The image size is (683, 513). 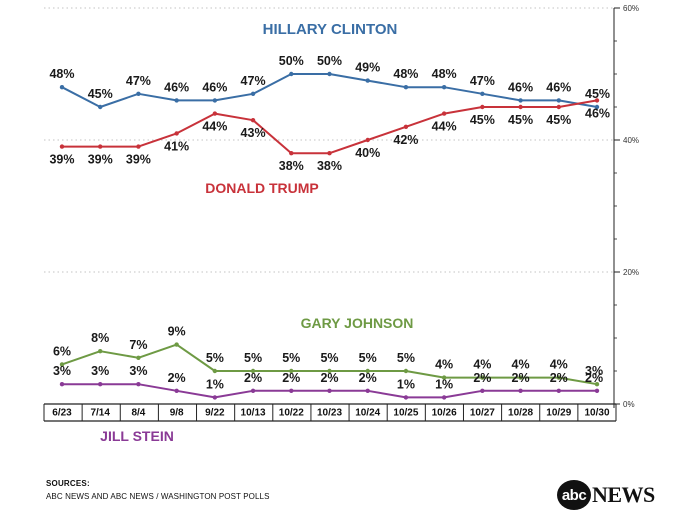 What do you see at coordinates (62, 351) in the screenshot?
I see `johnson-data-label: 6%` at bounding box center [62, 351].